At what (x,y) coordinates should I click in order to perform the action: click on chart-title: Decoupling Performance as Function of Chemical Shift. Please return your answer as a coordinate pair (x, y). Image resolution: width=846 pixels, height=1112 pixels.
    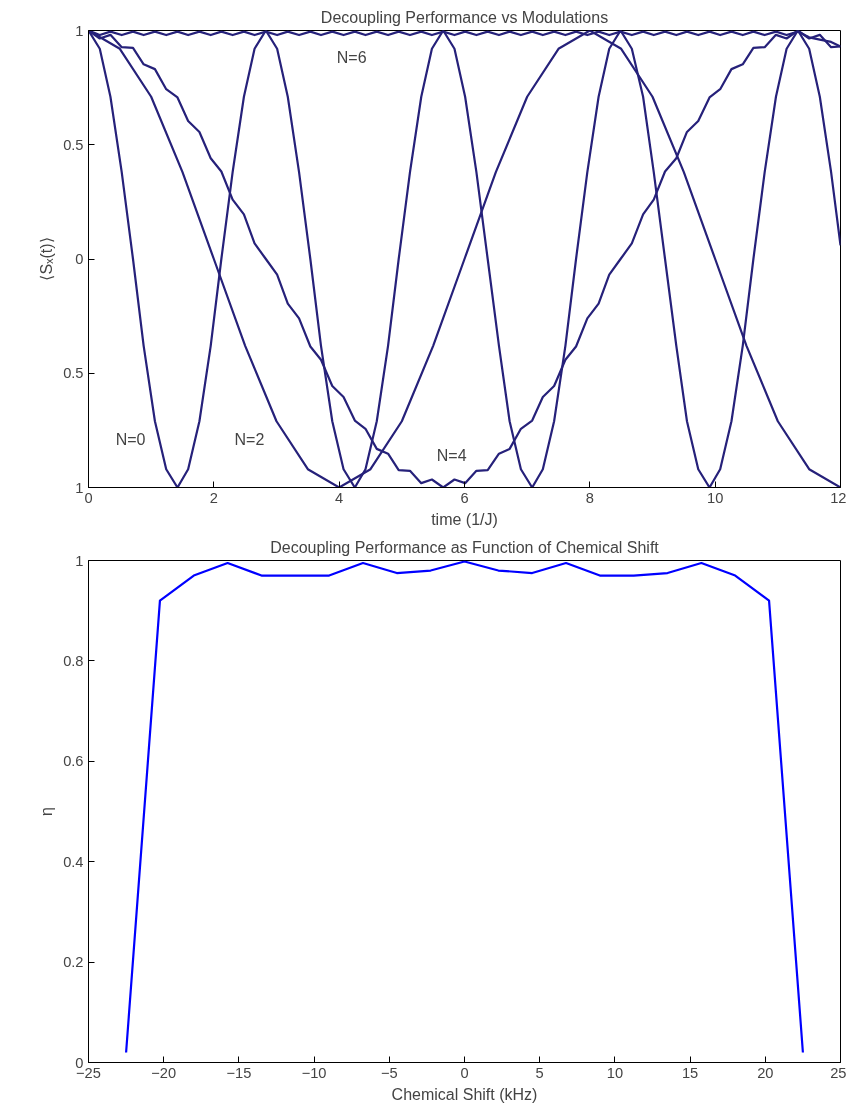
    Looking at the image, I should click on (465, 547).